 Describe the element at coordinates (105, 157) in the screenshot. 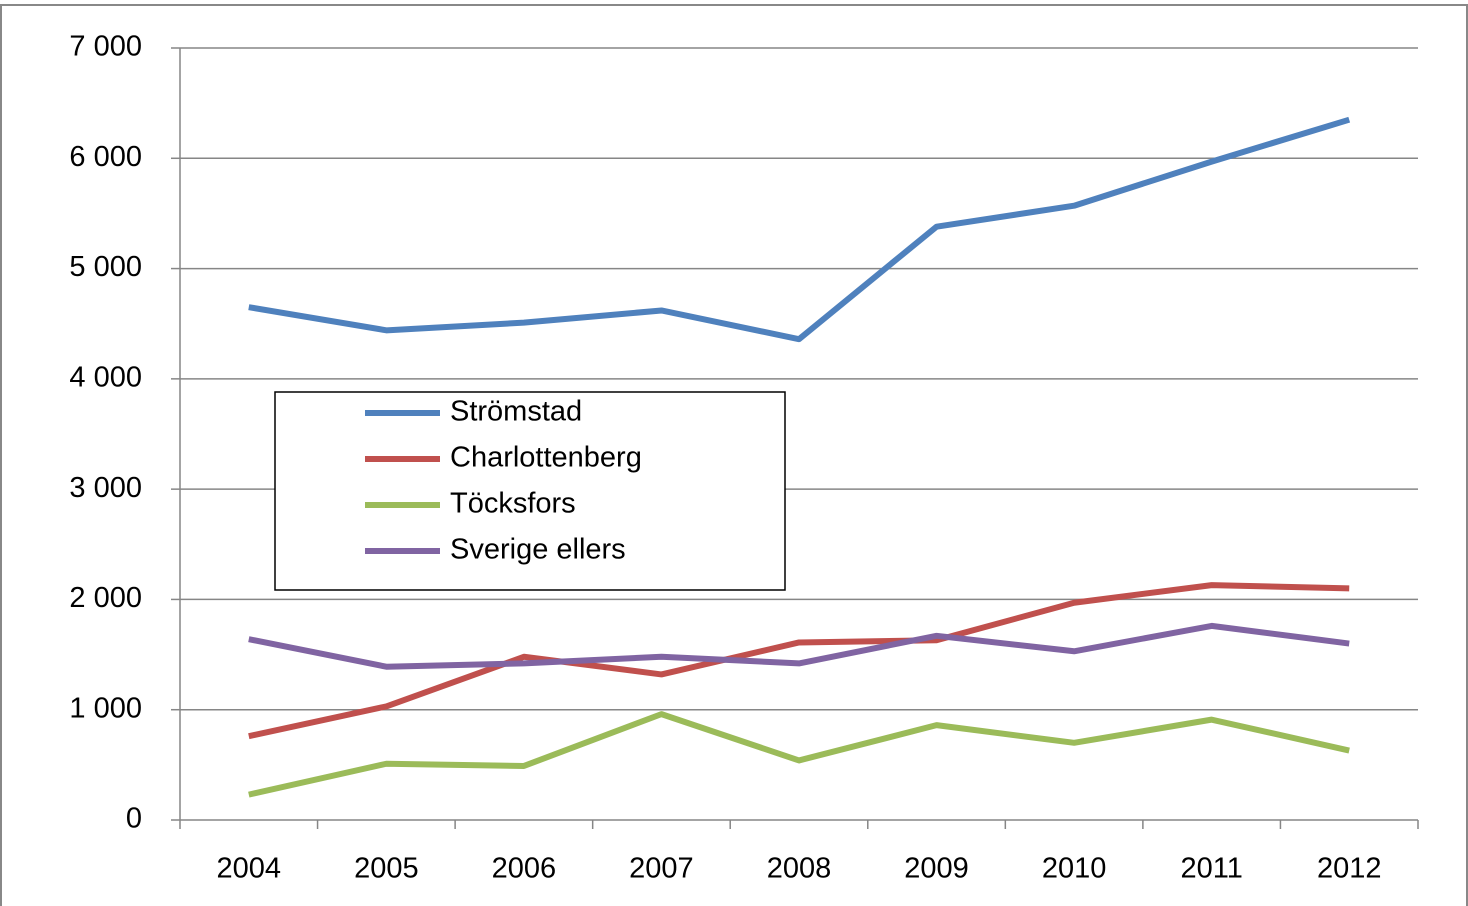

I see `y-tick-label: 6 000` at that location.